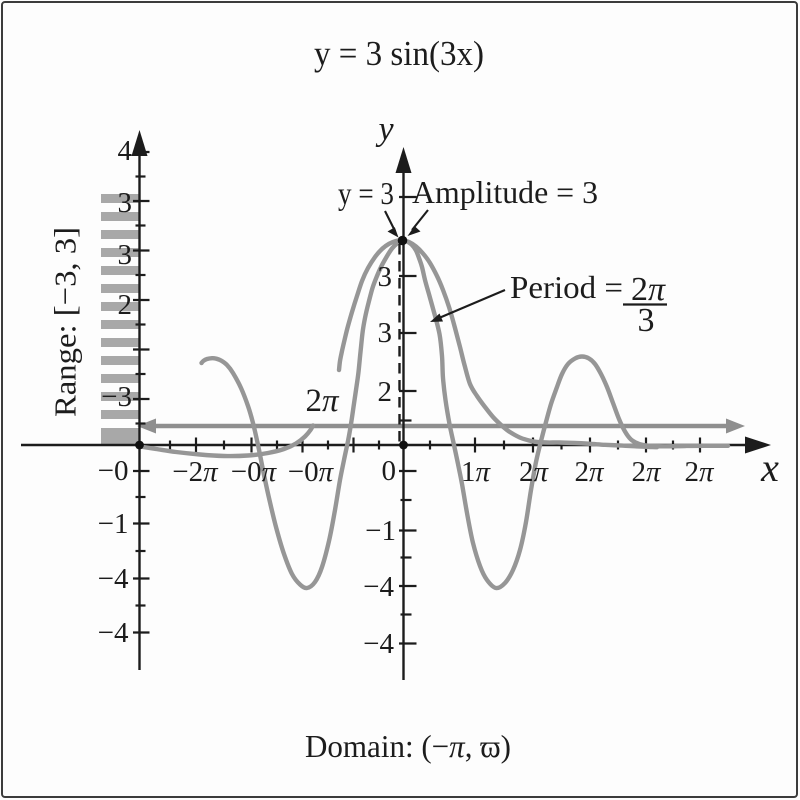 This screenshot has width=800, height=800. Describe the element at coordinates (125, 151) in the screenshot. I see `svg-text: 4` at that location.